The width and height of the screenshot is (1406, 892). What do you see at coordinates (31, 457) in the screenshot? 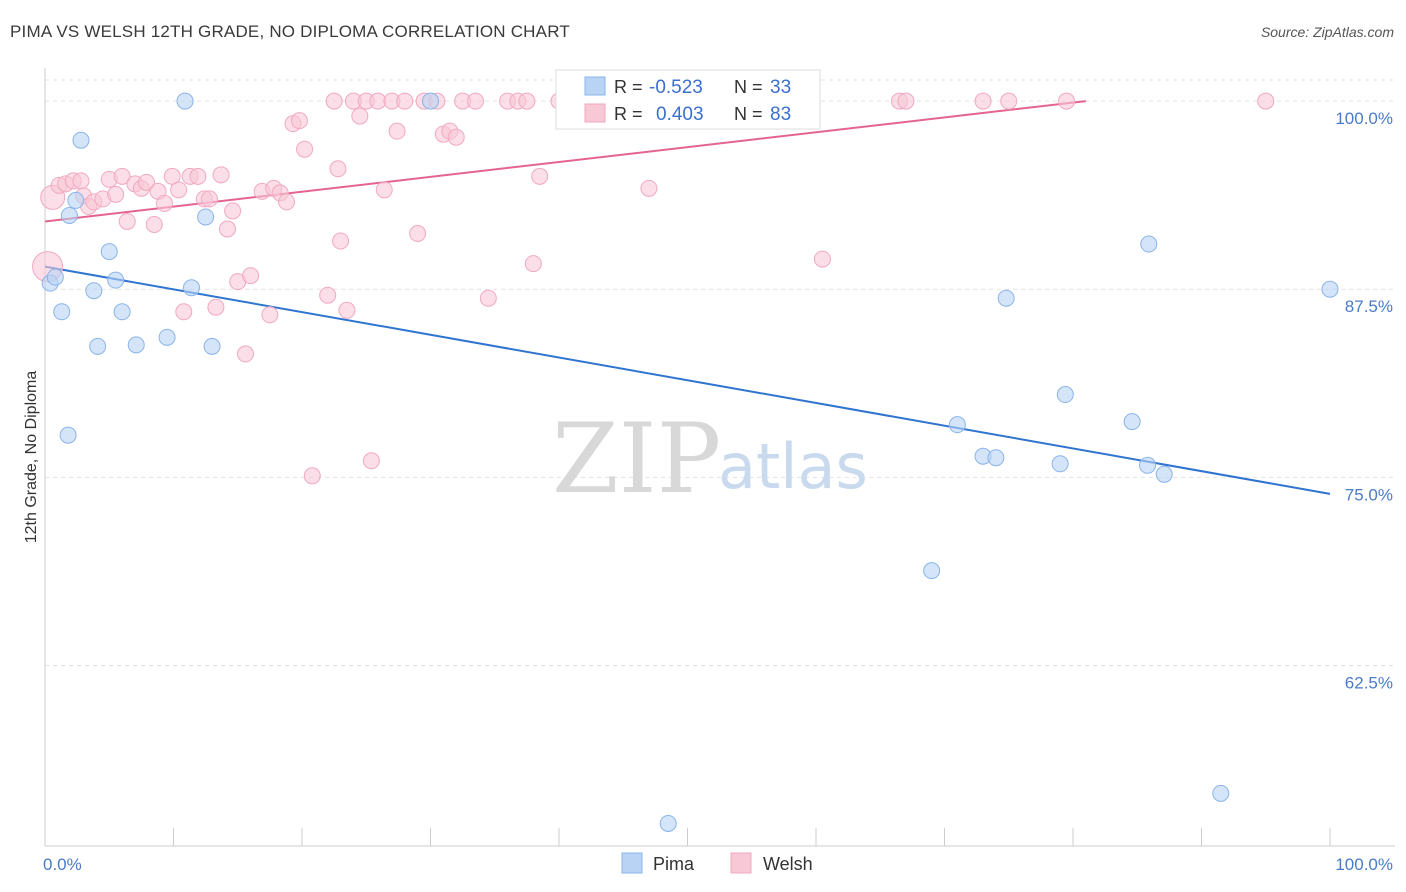
I see `y-axis-label: 12th Grade, No Diploma` at bounding box center [31, 457].